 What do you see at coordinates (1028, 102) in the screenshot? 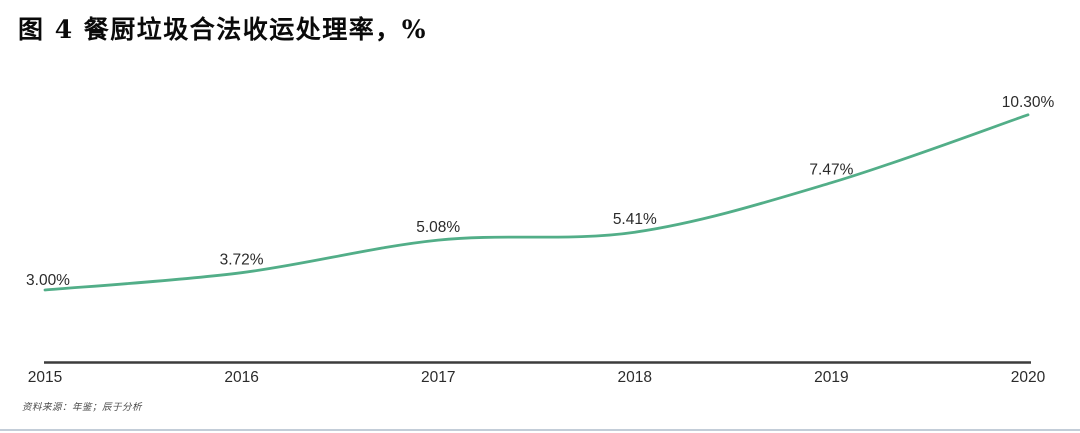
I see `data-label-2020: 10.30%` at bounding box center [1028, 102].